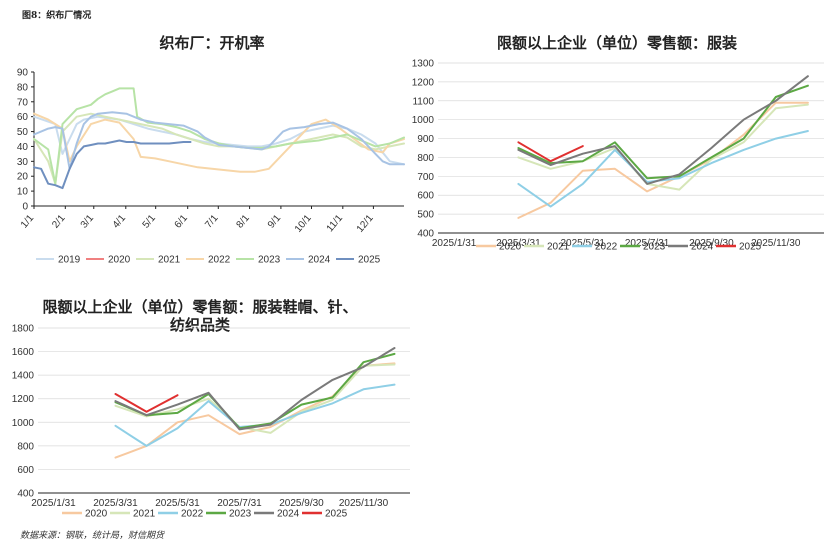 The width and height of the screenshot is (830, 546). What do you see at coordinates (23, 162) in the screenshot?
I see `y-tick-label: 30` at bounding box center [23, 162].